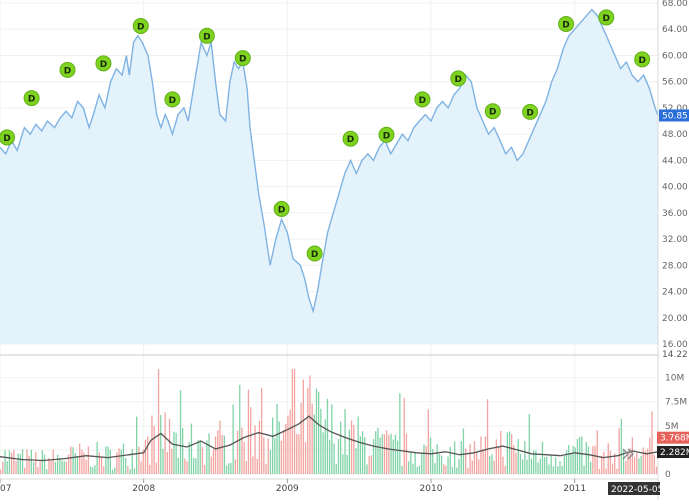 Image resolution: width=689 pixels, height=504 pixels. Describe the element at coordinates (675, 266) in the screenshot. I see `price-tick-label: 28.00` at that location.